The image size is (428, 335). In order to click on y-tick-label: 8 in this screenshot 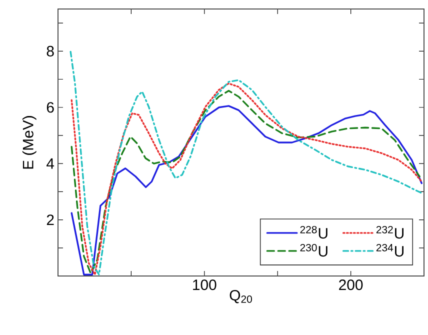, I will do `click(50, 51)`.